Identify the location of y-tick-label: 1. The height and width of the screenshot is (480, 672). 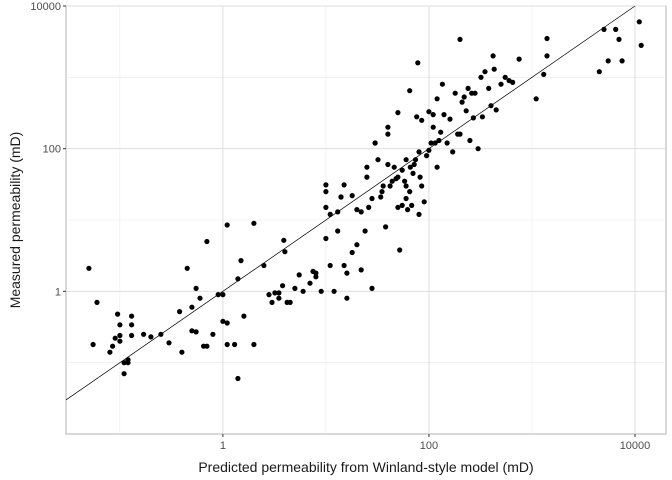
(58, 292).